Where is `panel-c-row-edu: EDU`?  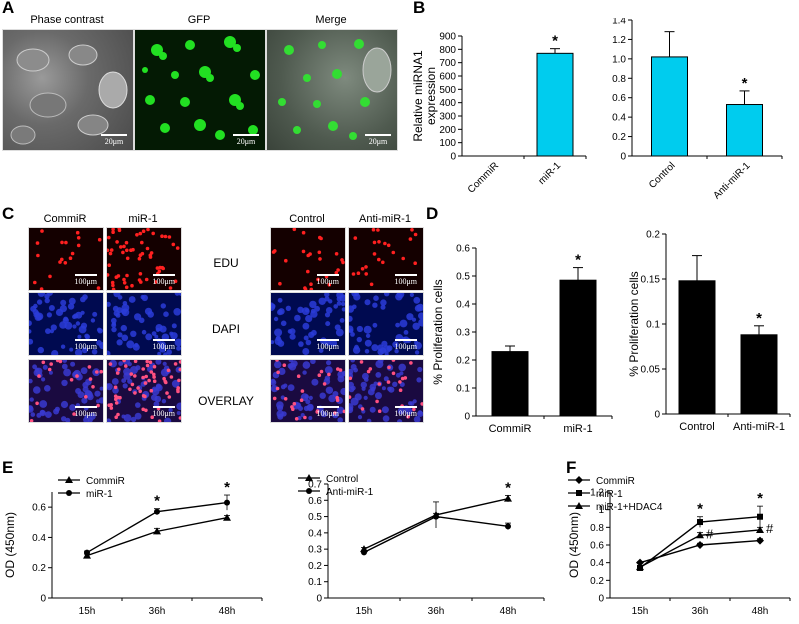 panel-c-row-edu: EDU is located at coordinates (226, 263).